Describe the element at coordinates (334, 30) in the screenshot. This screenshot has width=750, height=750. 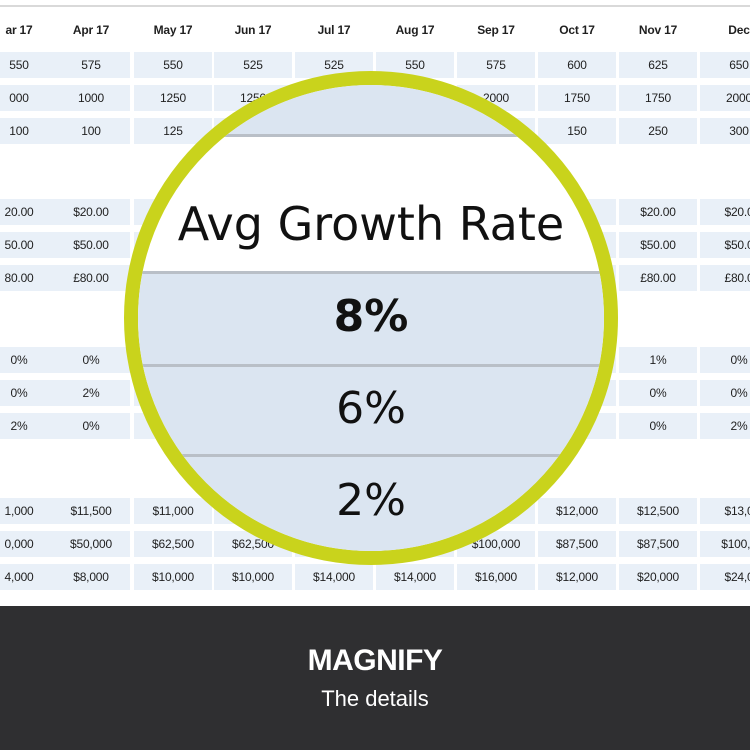
I see `column-header: Jul 17` at that location.